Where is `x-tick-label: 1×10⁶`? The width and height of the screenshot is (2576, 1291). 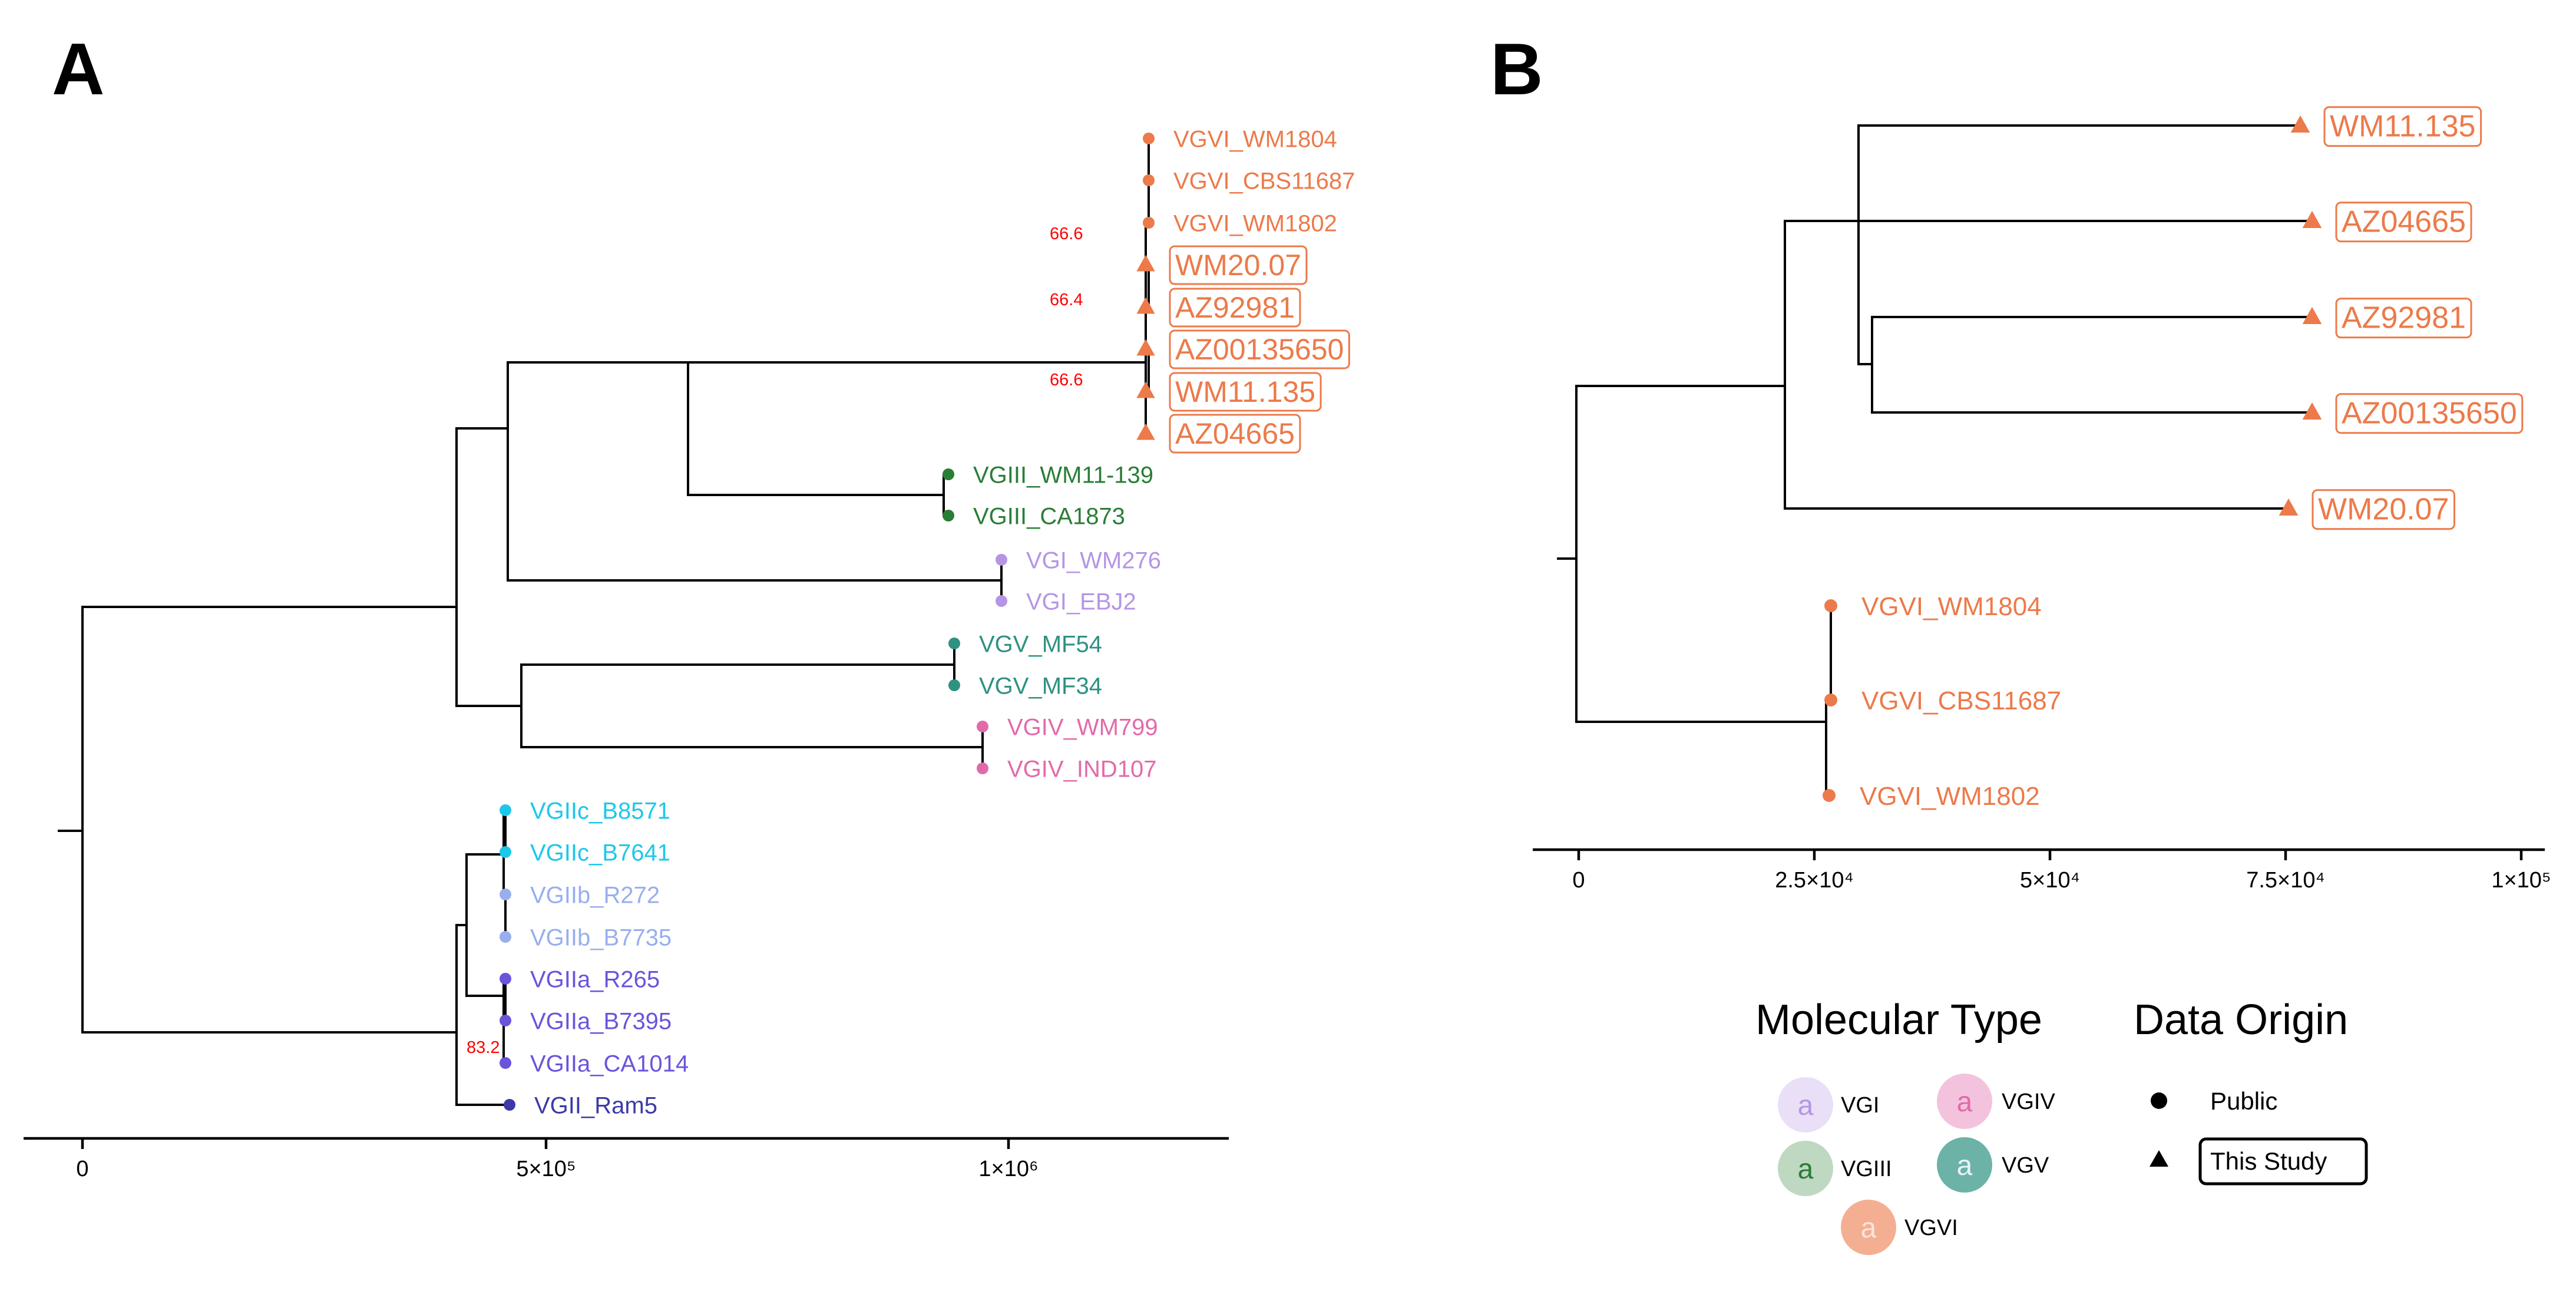 x-tick-label: 1×10⁶ is located at coordinates (1008, 1169).